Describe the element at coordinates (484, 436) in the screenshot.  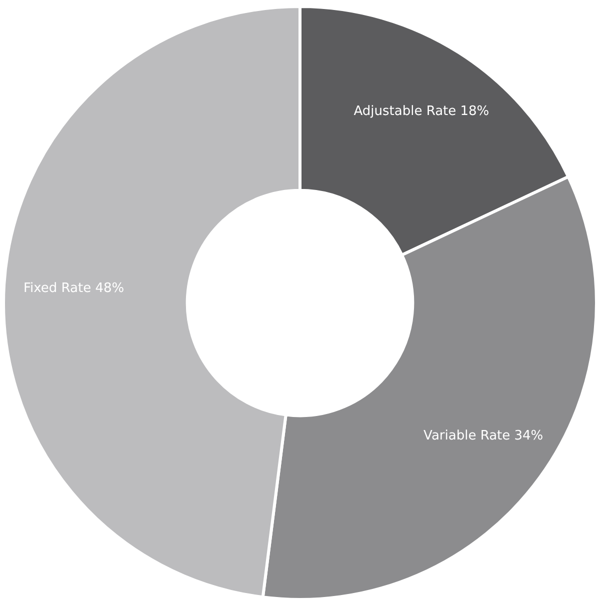
I see `slice-label: Variable Rate 34%` at that location.